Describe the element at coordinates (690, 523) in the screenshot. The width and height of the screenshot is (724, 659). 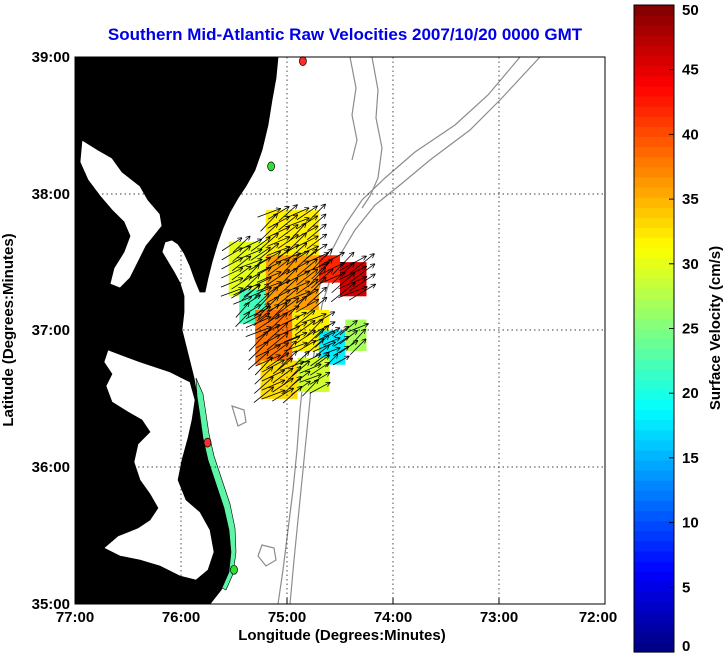
I see `colorbar-tick-label: 10` at that location.